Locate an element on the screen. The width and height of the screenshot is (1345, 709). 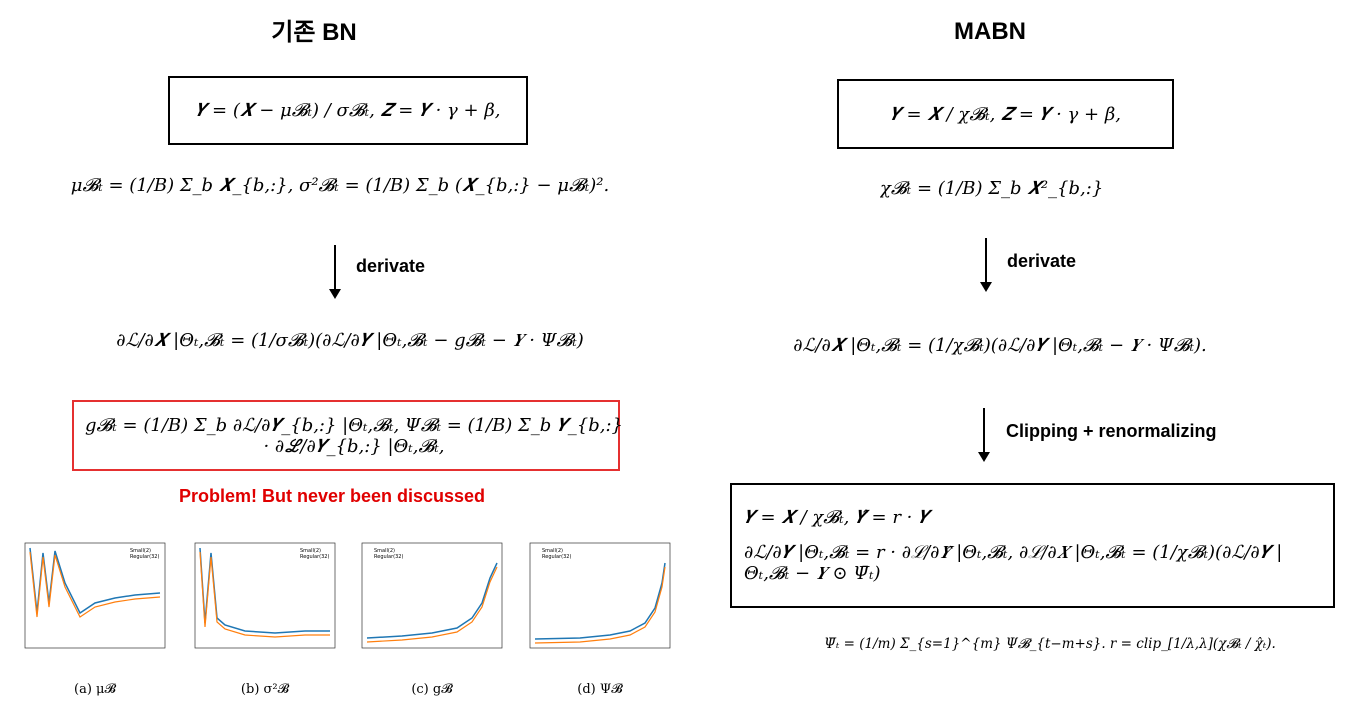
caption: (d) Ψ𝓑 is located at coordinates (600, 689).